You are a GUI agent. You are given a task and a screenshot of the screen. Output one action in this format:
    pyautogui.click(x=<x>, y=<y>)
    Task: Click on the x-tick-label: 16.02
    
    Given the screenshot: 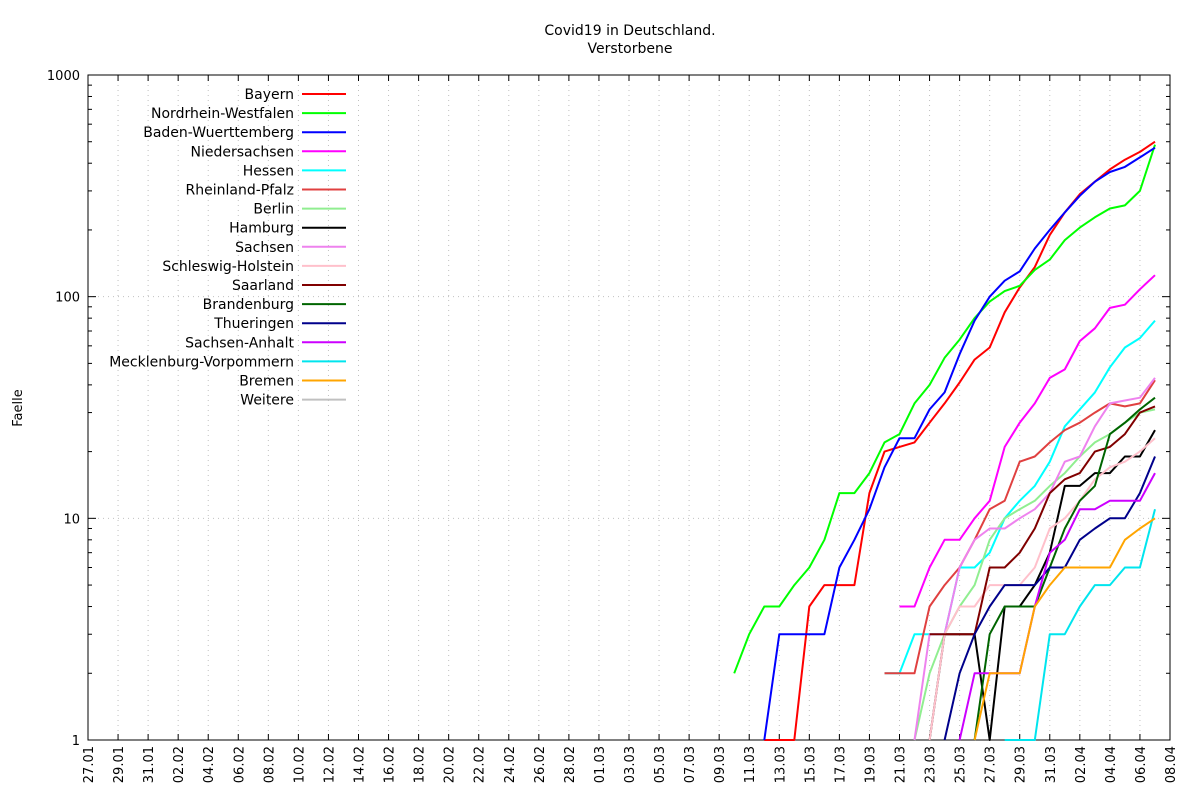 What is the action you would take?
    pyautogui.click(x=390, y=764)
    